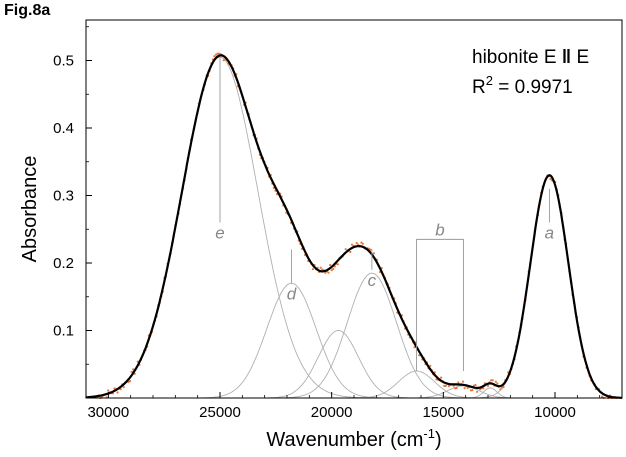 The image size is (626, 457). I want to click on x-axis-title-exponent: -1, so click(429, 433).